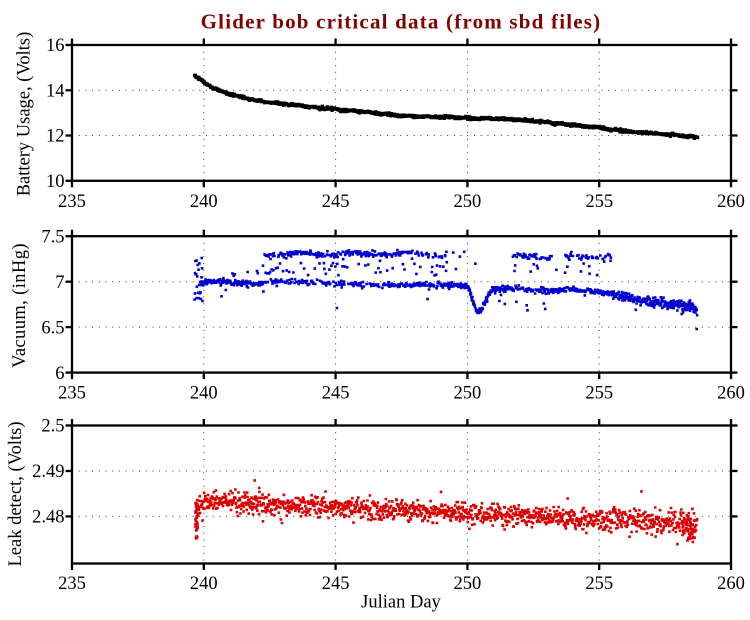 The height and width of the screenshot is (620, 750). What do you see at coordinates (20, 305) in the screenshot?
I see `svg-text: Vacuum, (inHg)` at bounding box center [20, 305].